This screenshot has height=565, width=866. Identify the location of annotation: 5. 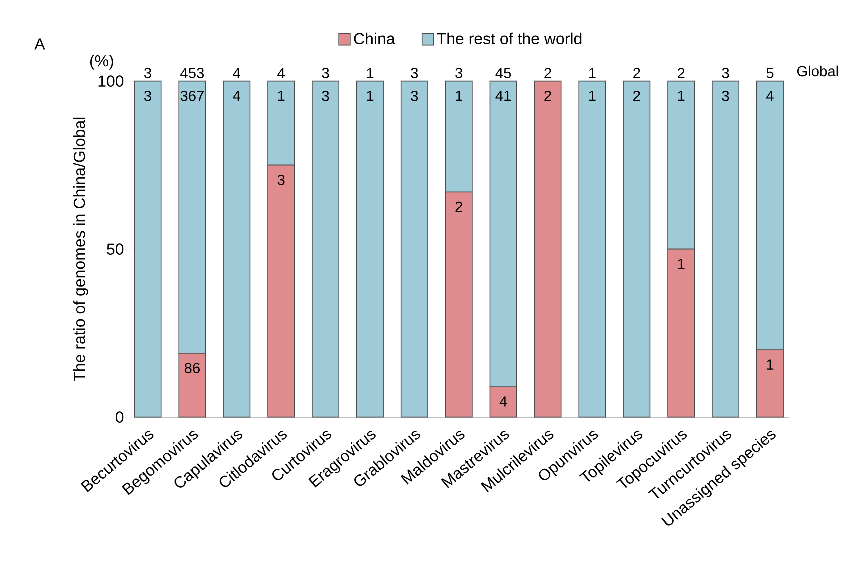
(770, 73).